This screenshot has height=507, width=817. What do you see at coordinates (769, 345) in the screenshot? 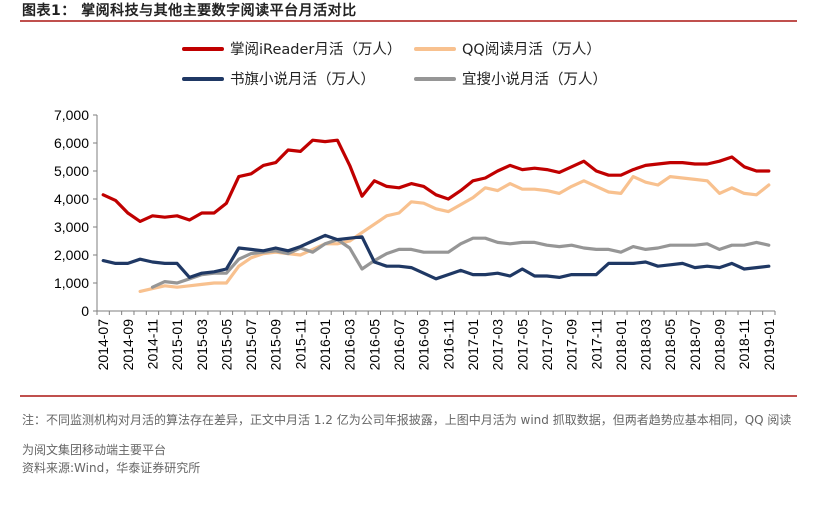
I see `x-tick-label: 2019-01` at bounding box center [769, 345].